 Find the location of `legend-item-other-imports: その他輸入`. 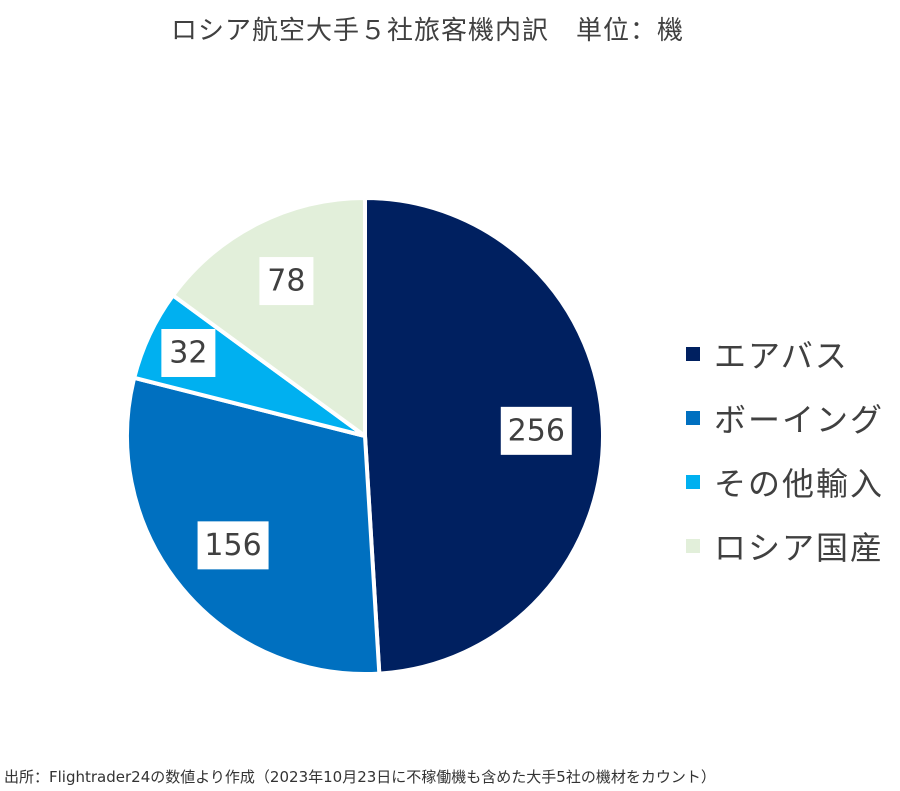

legend-item-other-imports: その他輸入 is located at coordinates (785, 482).